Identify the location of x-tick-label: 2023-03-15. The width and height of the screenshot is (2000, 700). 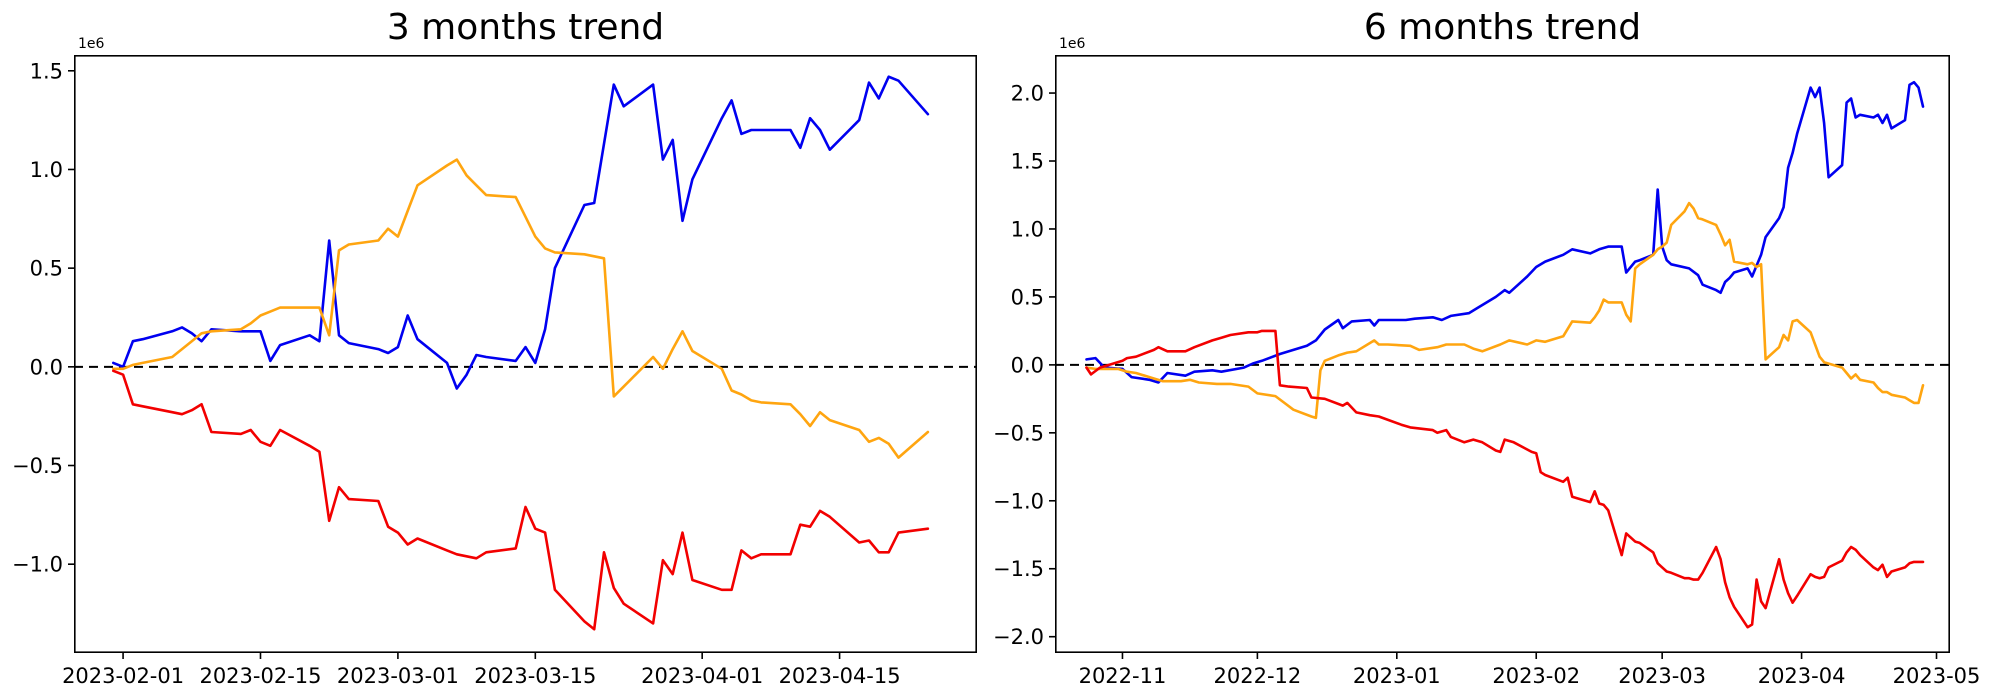
(535, 676).